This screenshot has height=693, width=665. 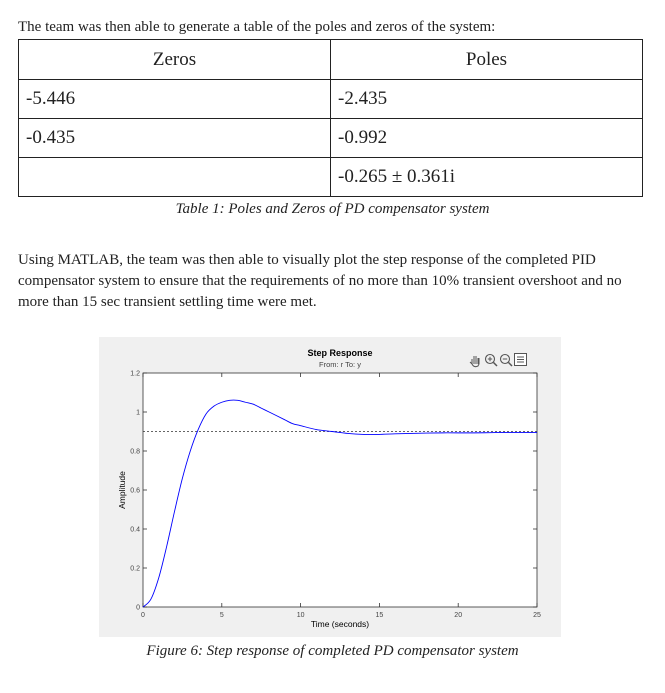 I want to click on zero-cell, so click(x=174, y=177).